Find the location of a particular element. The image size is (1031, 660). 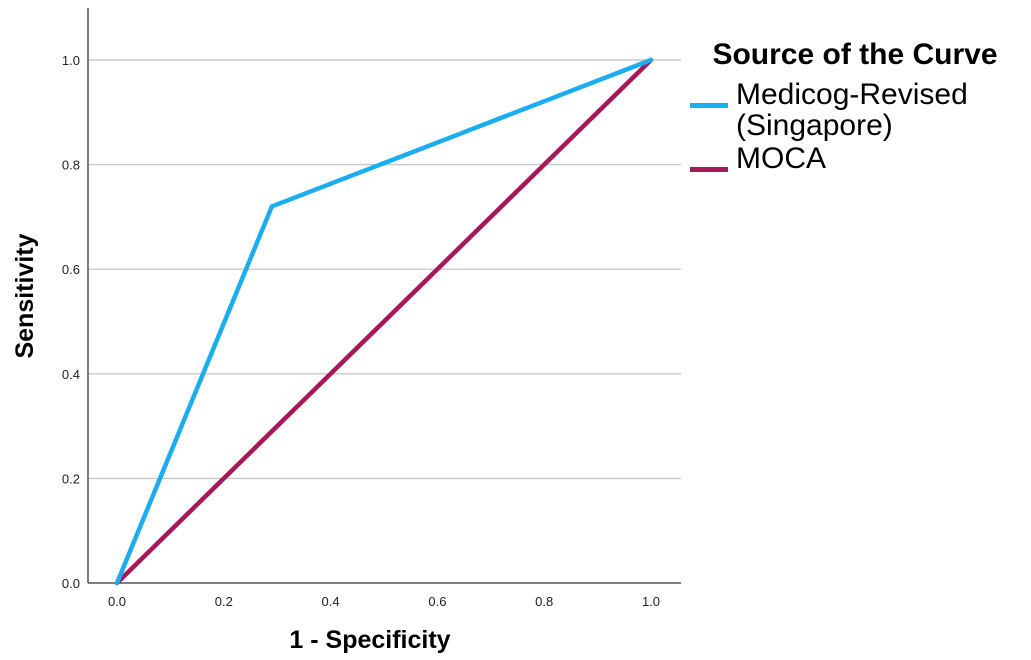

legend-label-moca: MOCA is located at coordinates (781, 158).